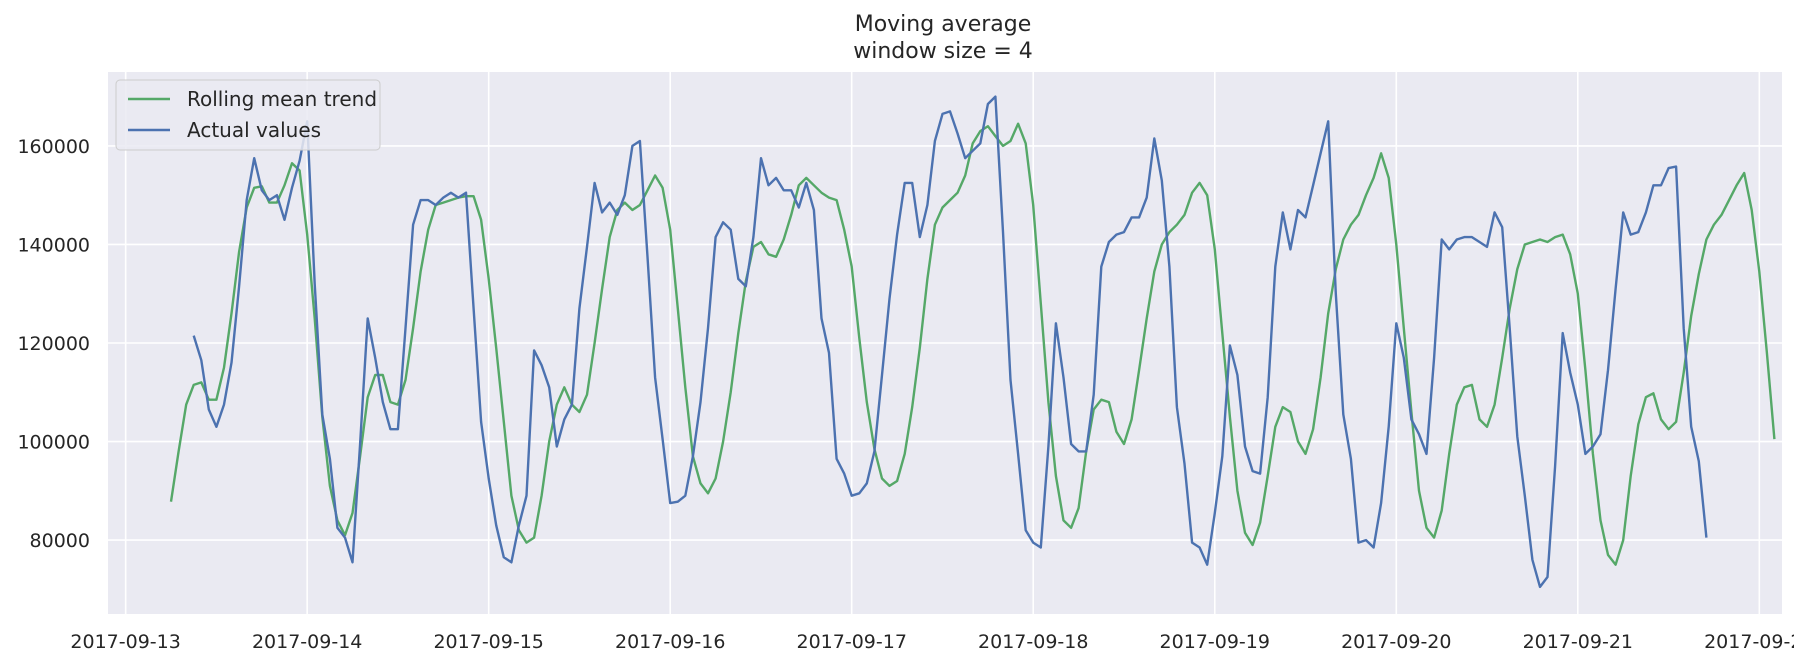 Image resolution: width=1794 pixels, height=667 pixels. I want to click on y-tick-label: 160000, so click(53, 147).